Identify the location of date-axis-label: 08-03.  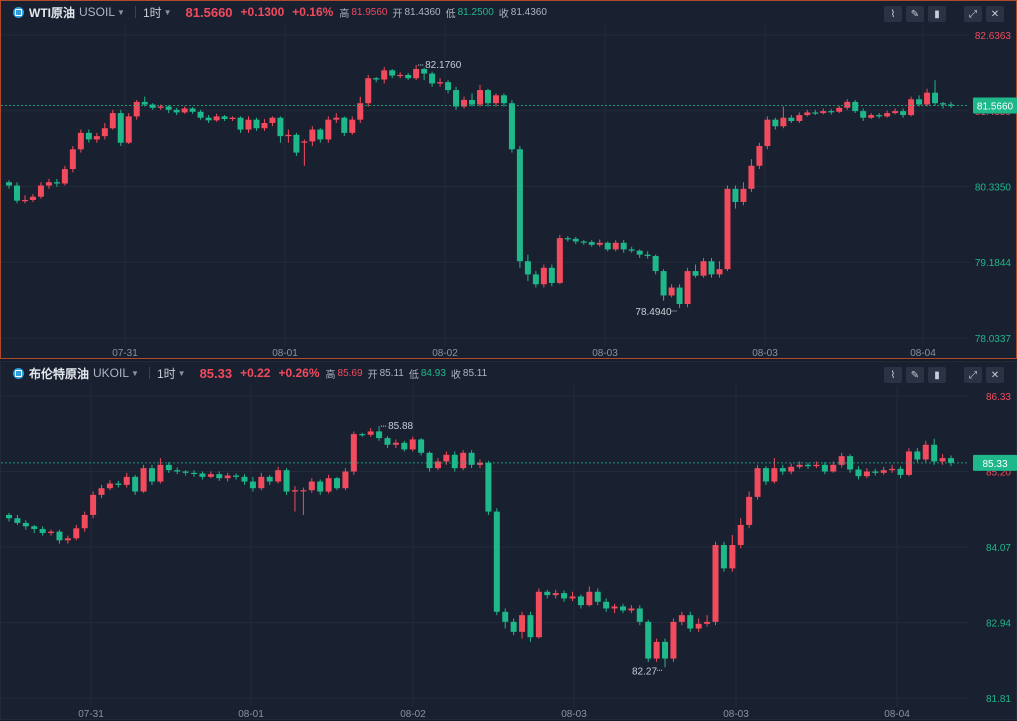
(605, 353).